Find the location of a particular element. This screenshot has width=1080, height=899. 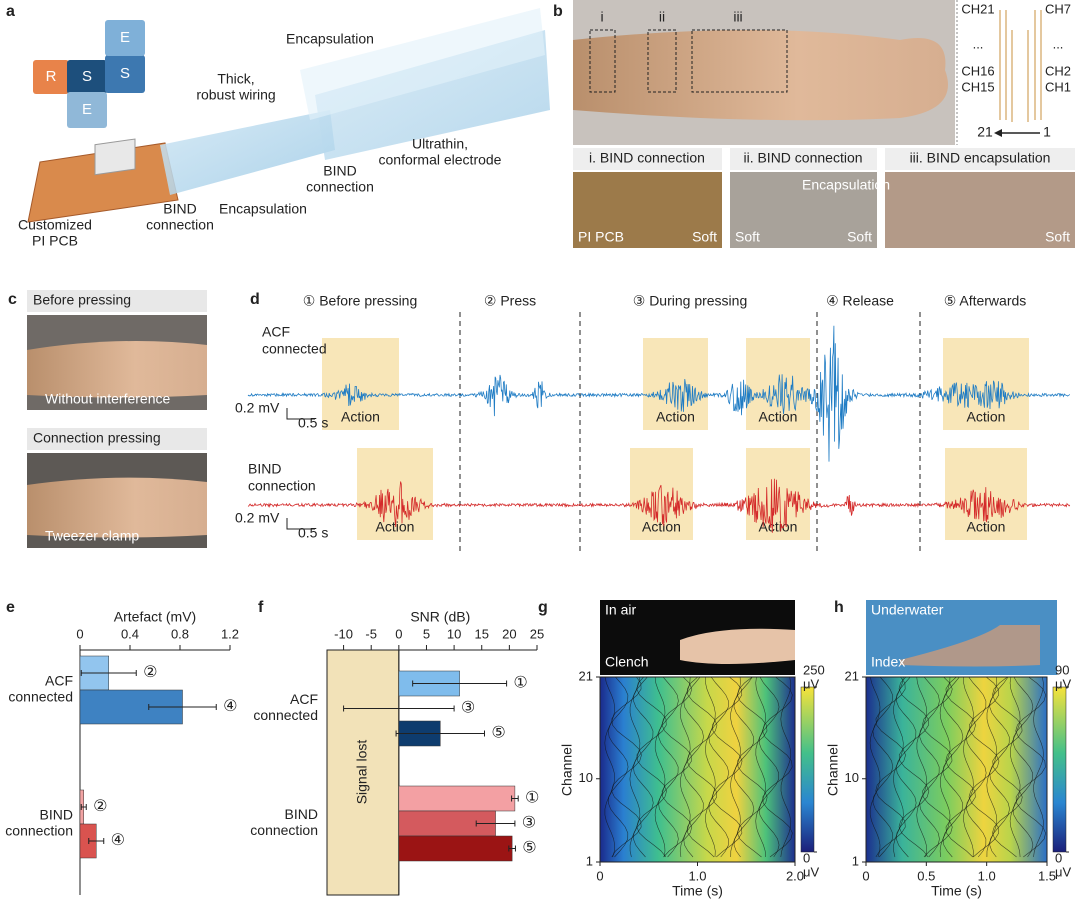

panel-letter: g is located at coordinates (543, 607).